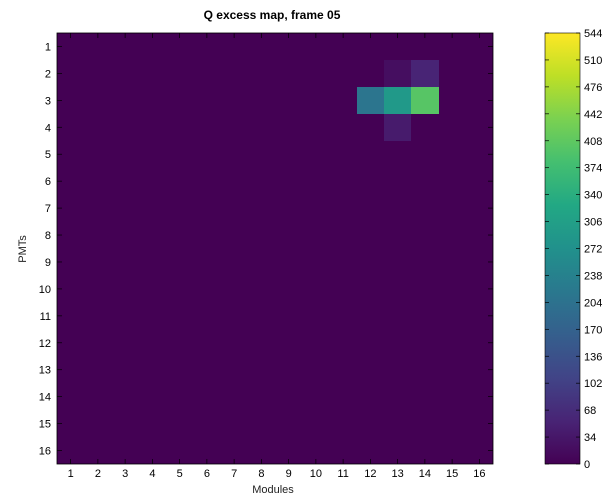  I want to click on colorbar-tick-label: 476, so click(593, 88).